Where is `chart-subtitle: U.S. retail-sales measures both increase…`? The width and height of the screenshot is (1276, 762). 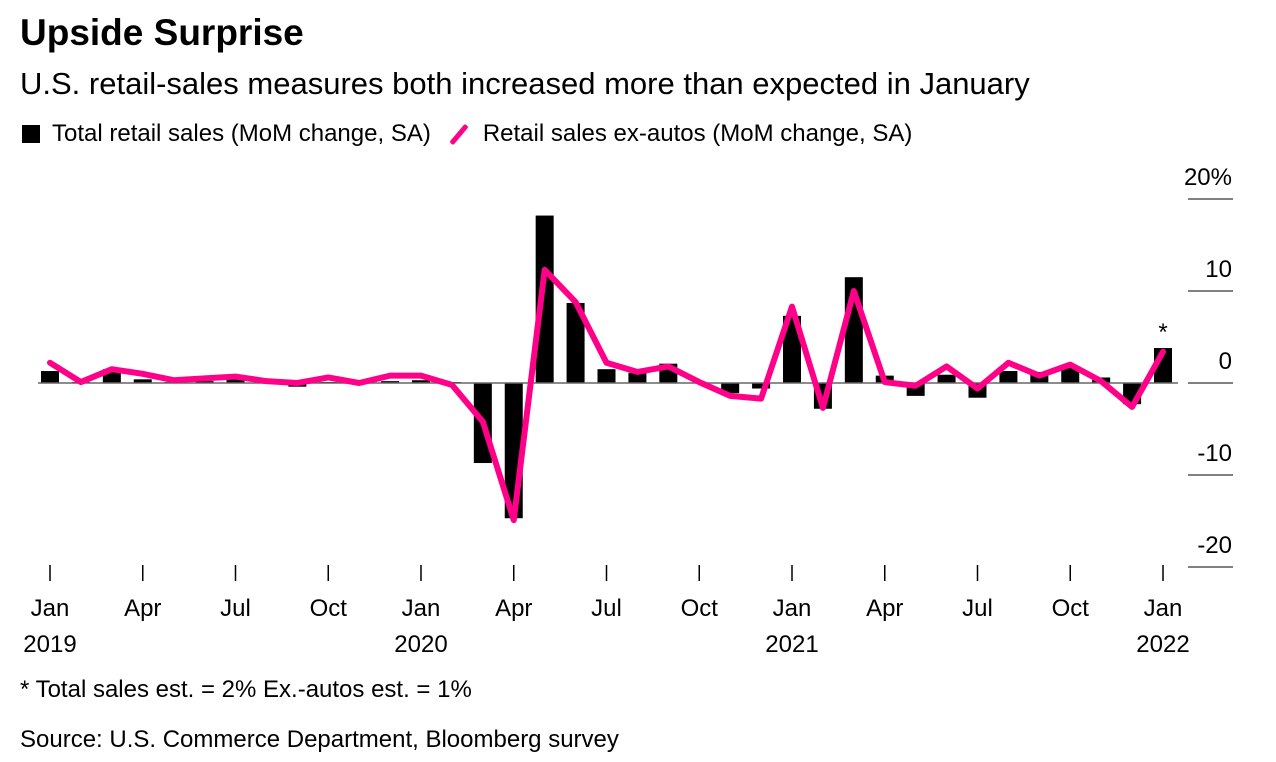 chart-subtitle: U.S. retail-sales measures both increase… is located at coordinates (525, 83).